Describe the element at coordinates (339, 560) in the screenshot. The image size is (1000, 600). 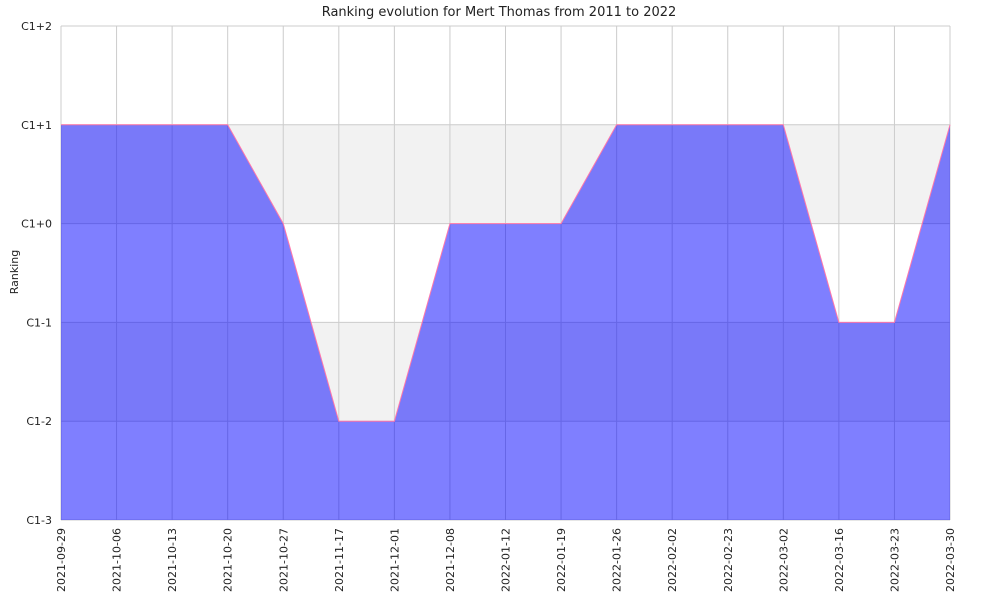
I see `x-tick-label: 2021-11-17` at that location.